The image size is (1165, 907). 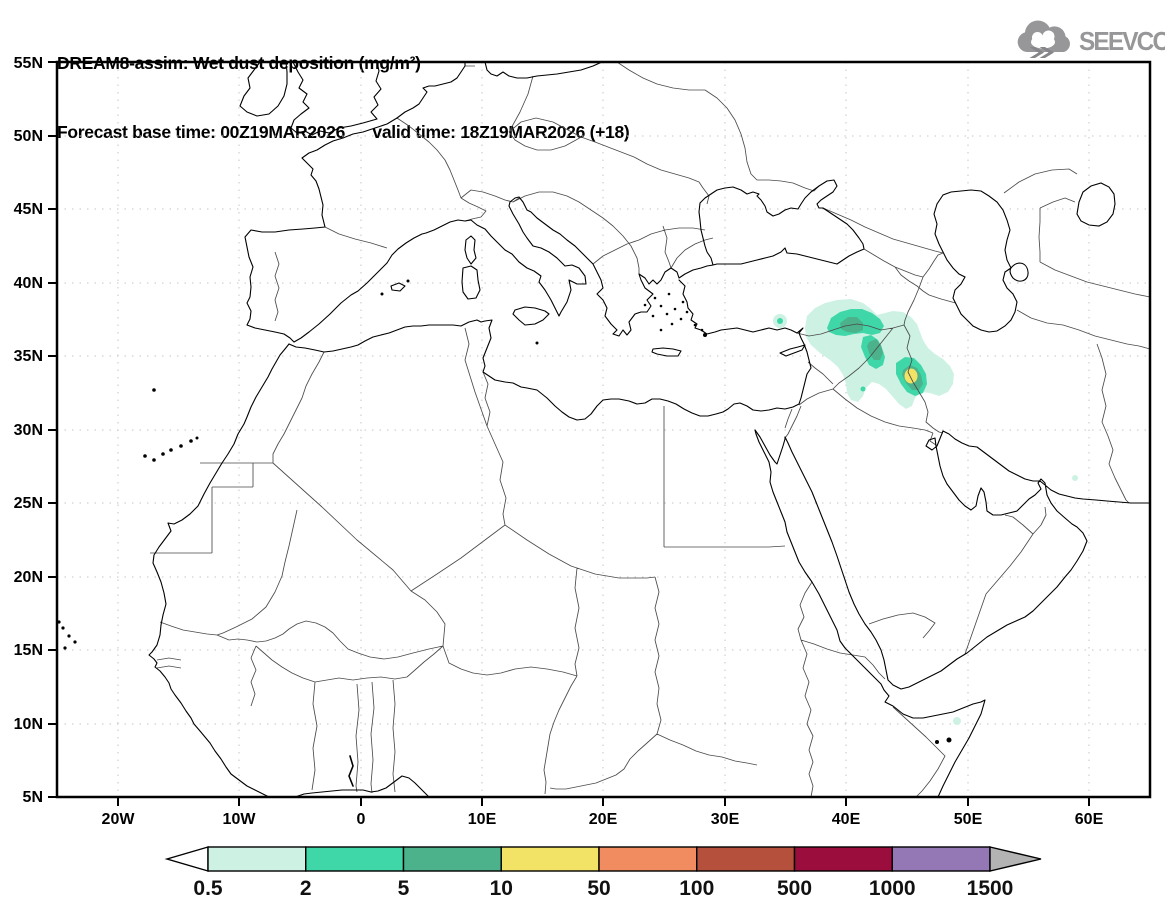 I want to click on lakes, so click(x=1024, y=257).